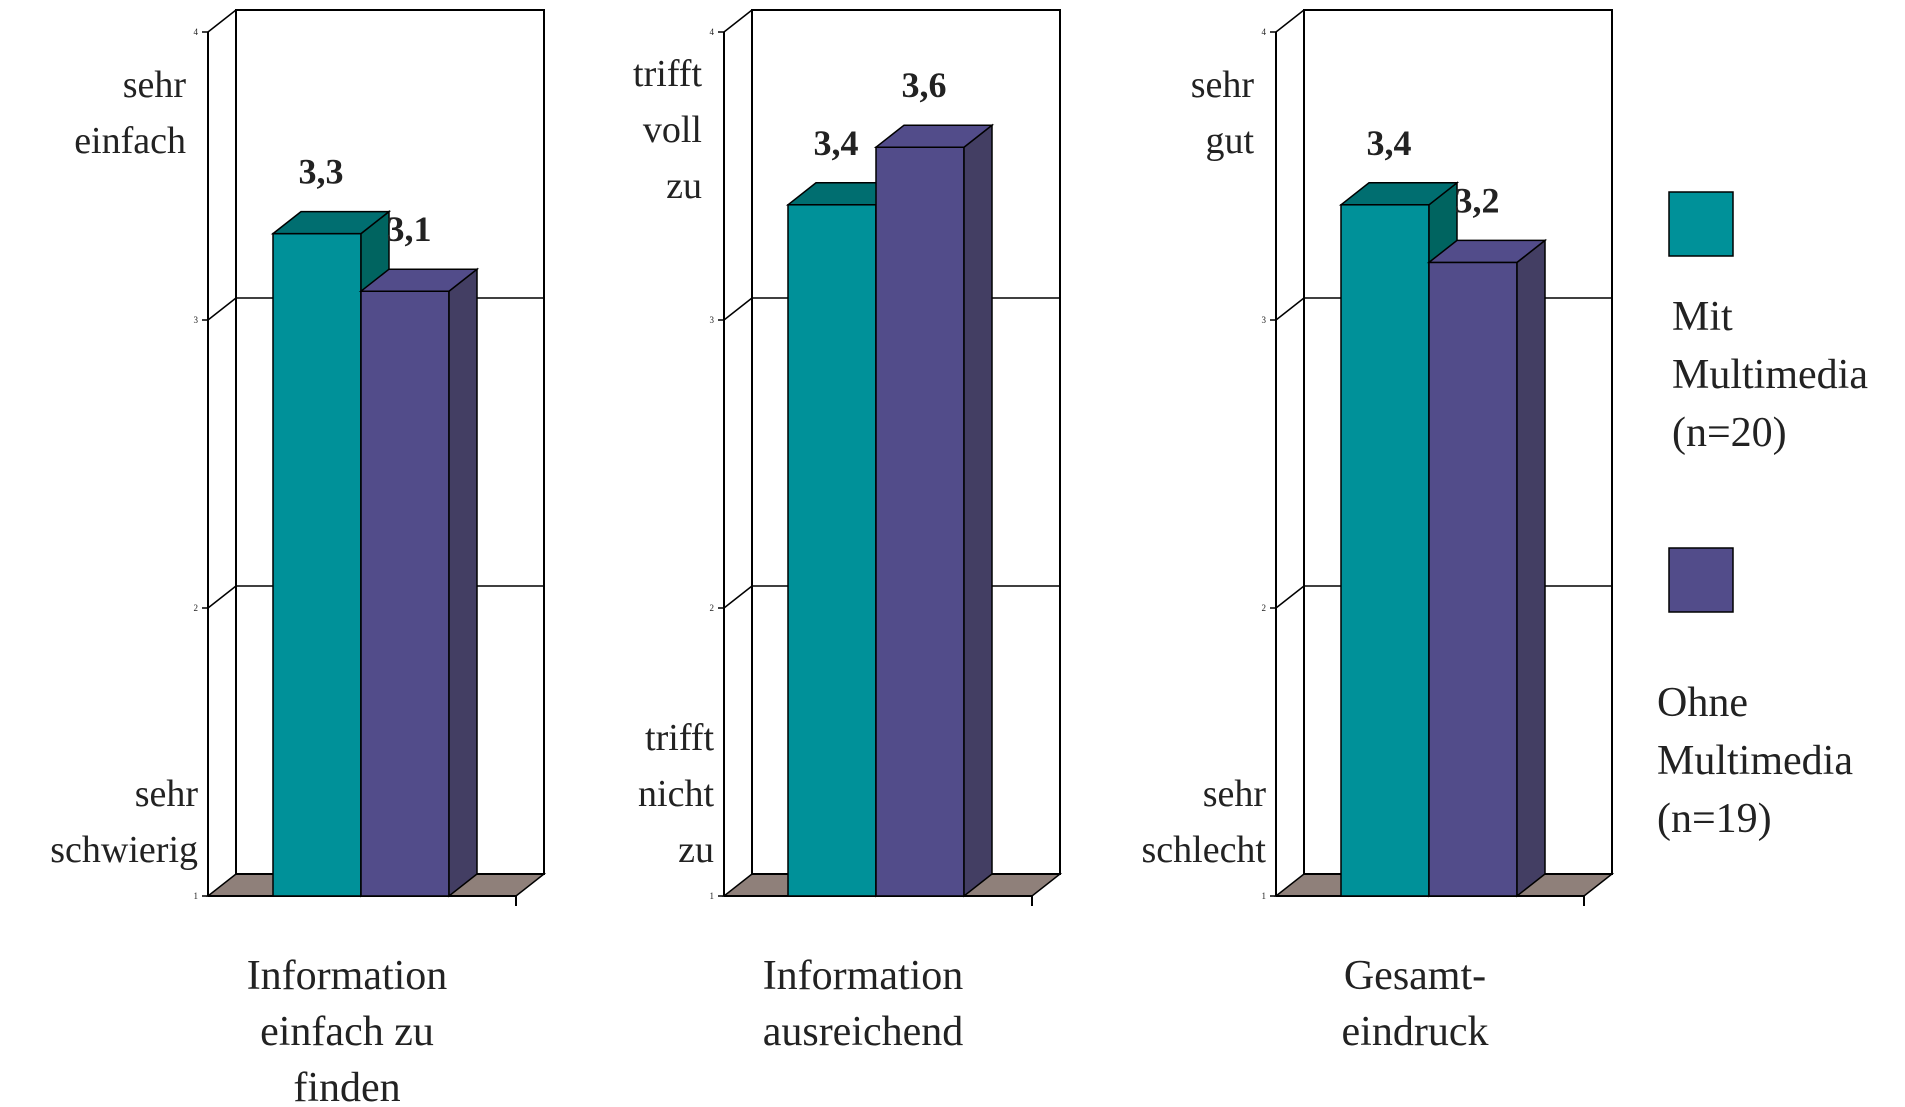 The height and width of the screenshot is (1107, 1905). What do you see at coordinates (667, 74) in the screenshot?
I see `scale-top-label: trifft` at bounding box center [667, 74].